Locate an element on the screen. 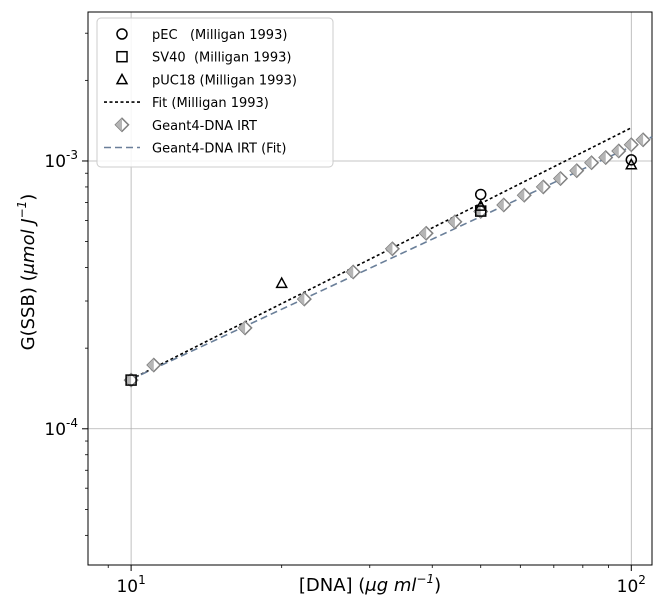  y-axis-label-sup: −1 is located at coordinates (22, 210).